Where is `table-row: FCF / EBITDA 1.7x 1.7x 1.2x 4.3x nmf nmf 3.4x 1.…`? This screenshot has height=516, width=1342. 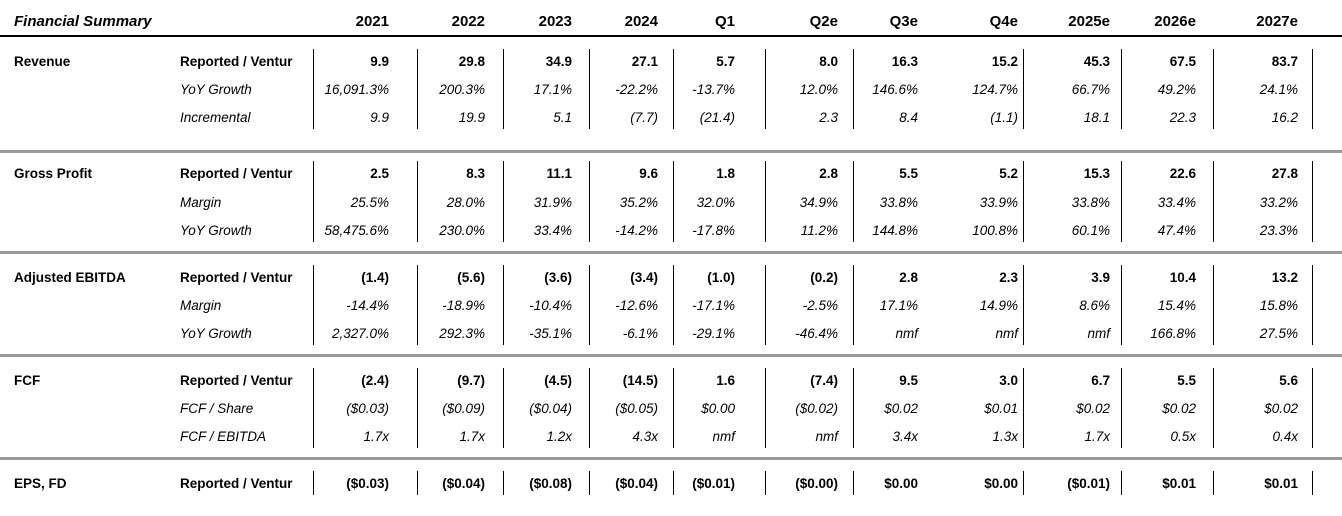 table-row: FCF / EBITDA 1.7x 1.7x 1.2x 4.3x nmf nmf 3.4x 1.… is located at coordinates (671, 437).